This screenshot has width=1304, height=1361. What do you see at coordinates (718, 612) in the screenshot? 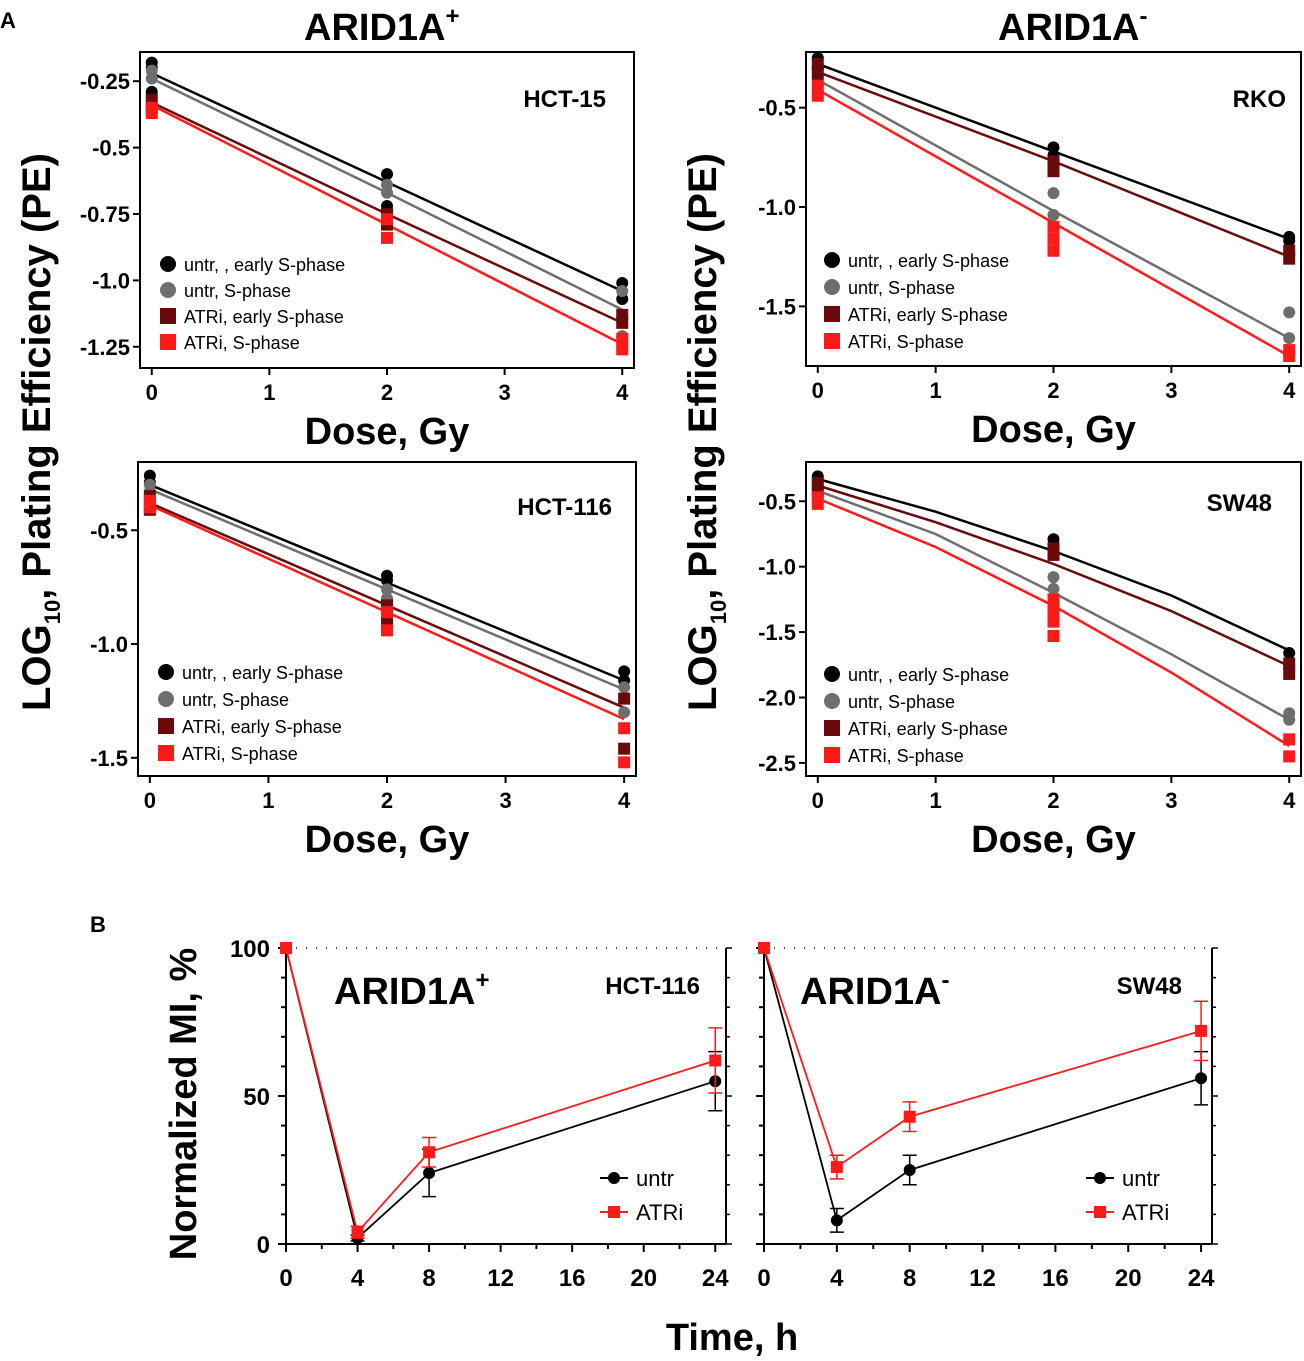
I see `ylabel-right-sub: 10` at bounding box center [718, 612].